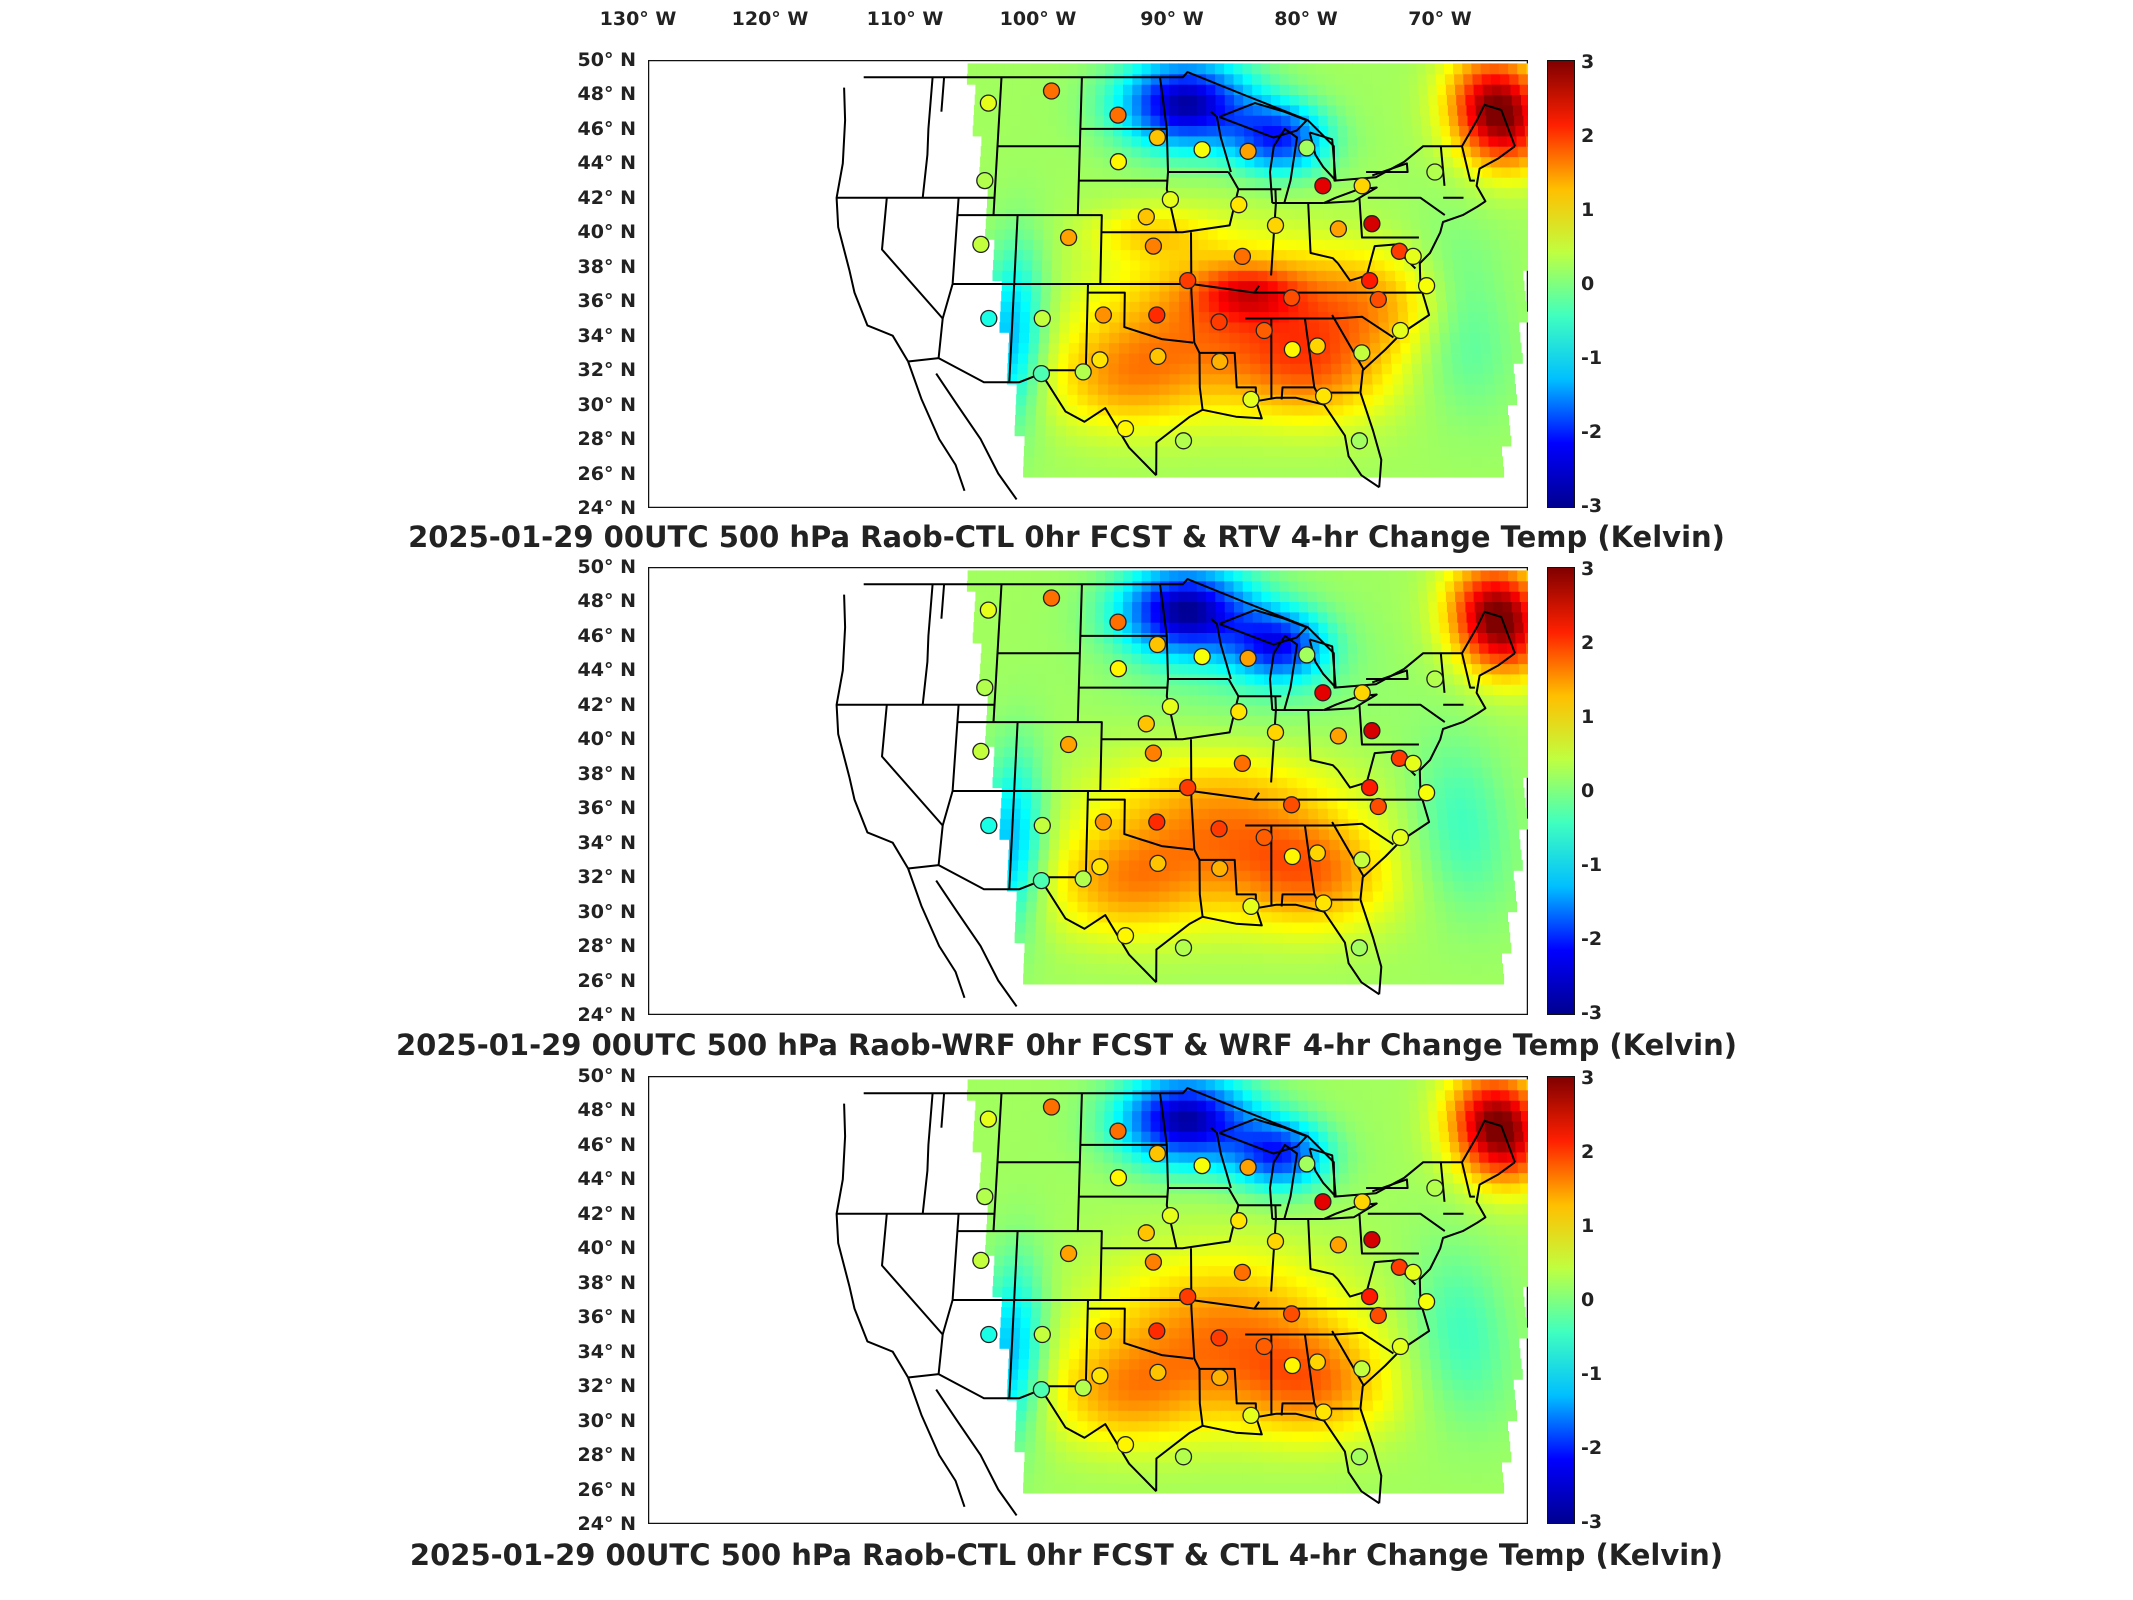  What do you see at coordinates (1038, 19) in the screenshot?
I see `longitude-tick-label: 100° W` at bounding box center [1038, 19].